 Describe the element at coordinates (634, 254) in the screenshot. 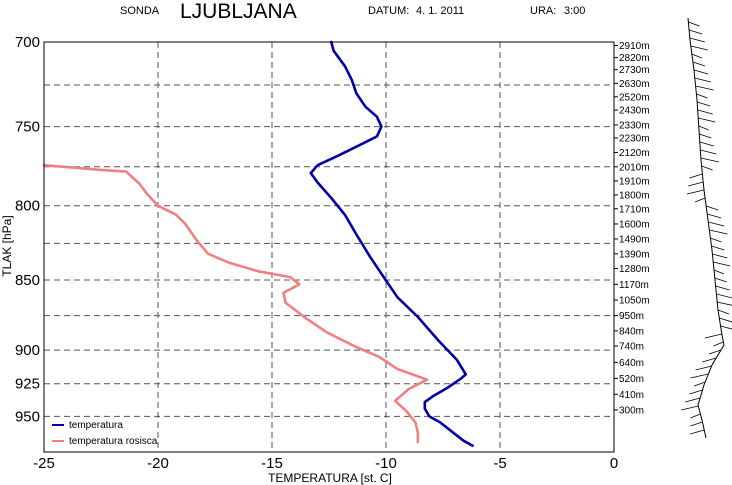

I see `altitude-label: 1390m` at that location.